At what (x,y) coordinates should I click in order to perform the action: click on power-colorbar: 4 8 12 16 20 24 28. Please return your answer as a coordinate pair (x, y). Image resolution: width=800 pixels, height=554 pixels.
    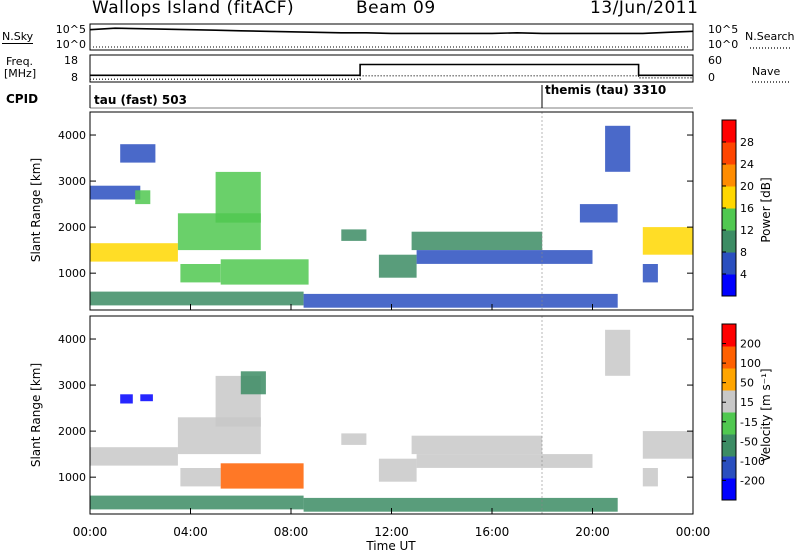
    Looking at the image, I should click on (737, 208).